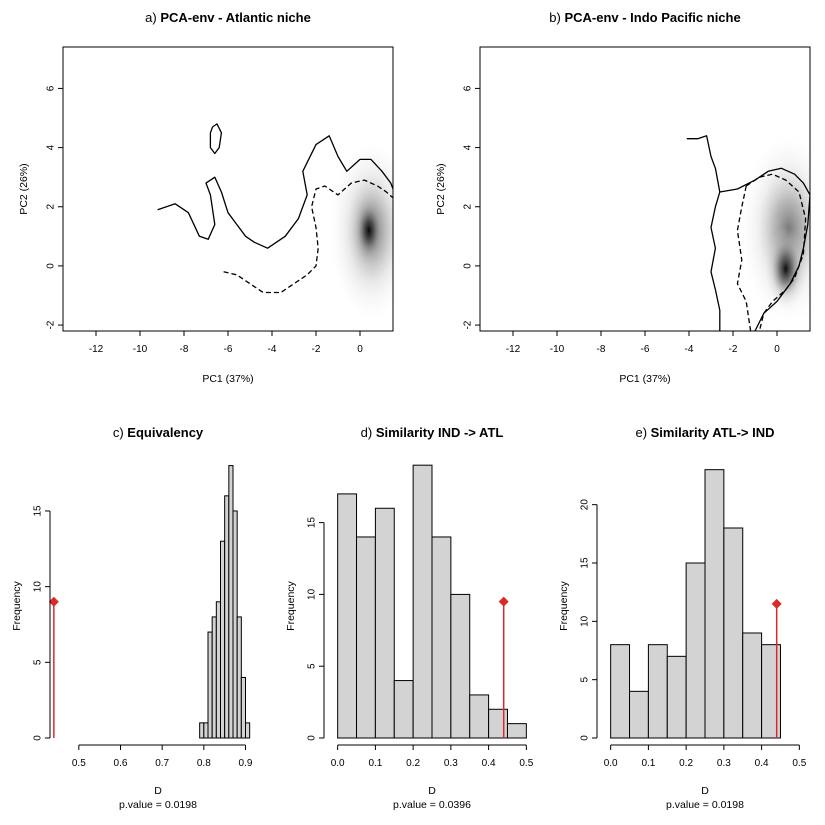 This screenshot has height=825, width=825. What do you see at coordinates (686, 763) in the screenshot?
I see `x-tick-label: 0.2` at bounding box center [686, 763].